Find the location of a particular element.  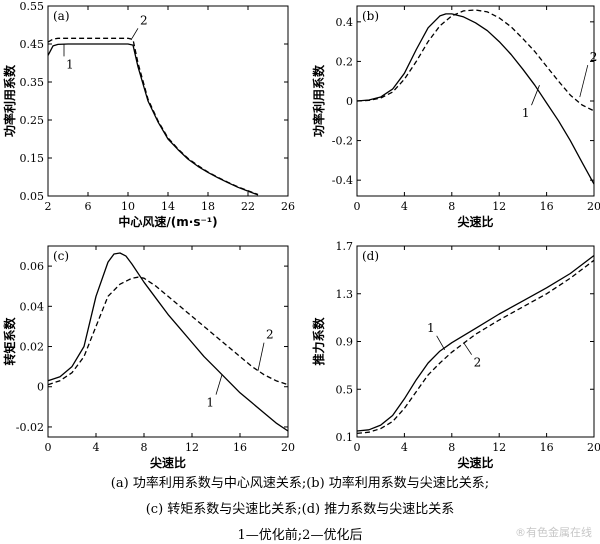

y-tick-label: 0.04 is located at coordinates (32, 306).